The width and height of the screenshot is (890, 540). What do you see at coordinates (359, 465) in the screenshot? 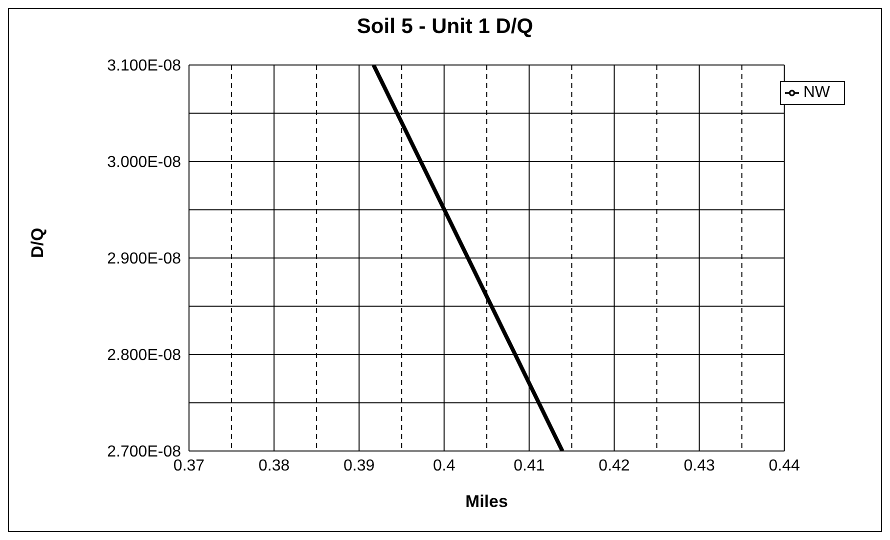
I see `x-tick-label: 0.39` at bounding box center [359, 465].